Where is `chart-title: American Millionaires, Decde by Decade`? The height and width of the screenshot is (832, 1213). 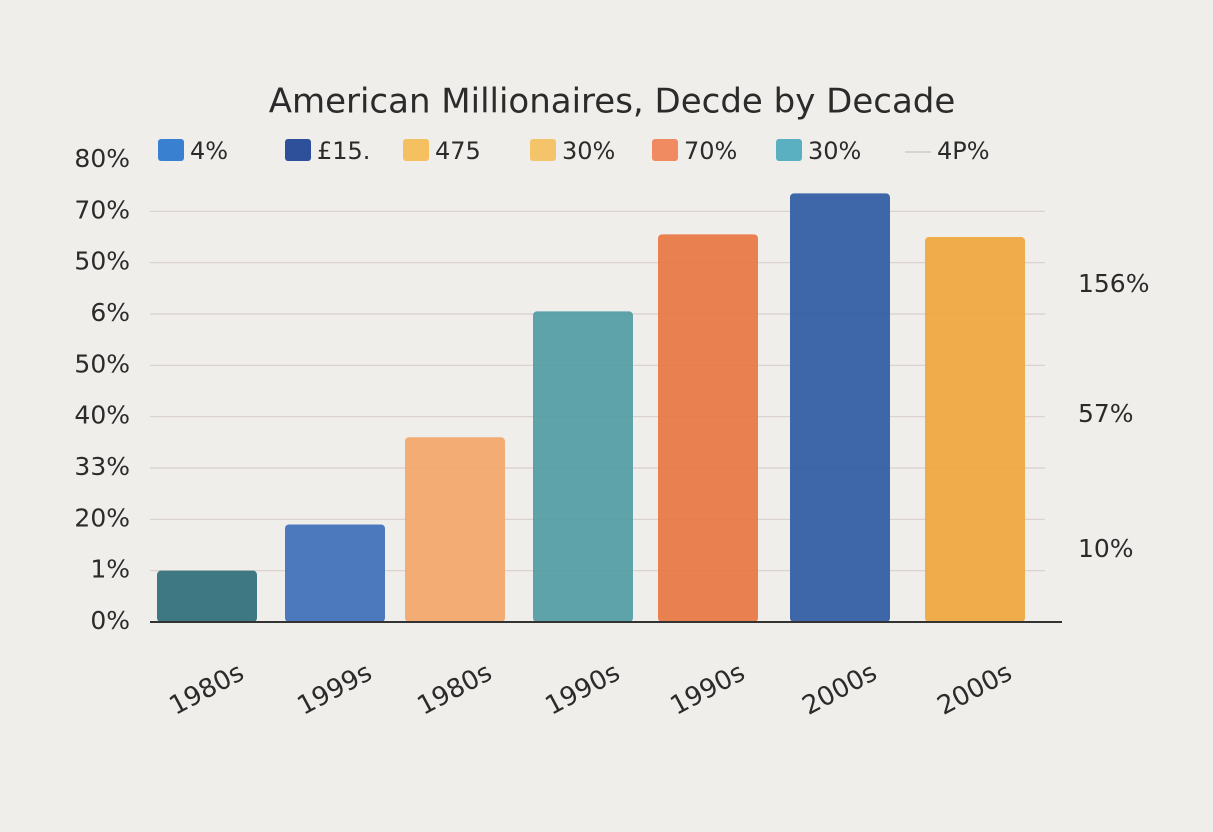 chart-title: American Millionaires, Decde by Decade is located at coordinates (612, 102).